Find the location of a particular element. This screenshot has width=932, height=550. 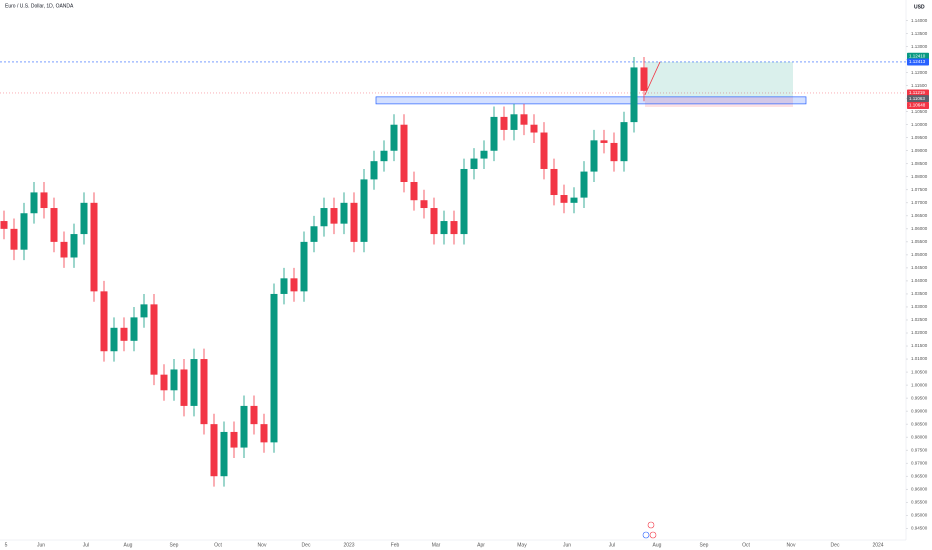

y-tick-label: 0.96000 is located at coordinates (919, 488).